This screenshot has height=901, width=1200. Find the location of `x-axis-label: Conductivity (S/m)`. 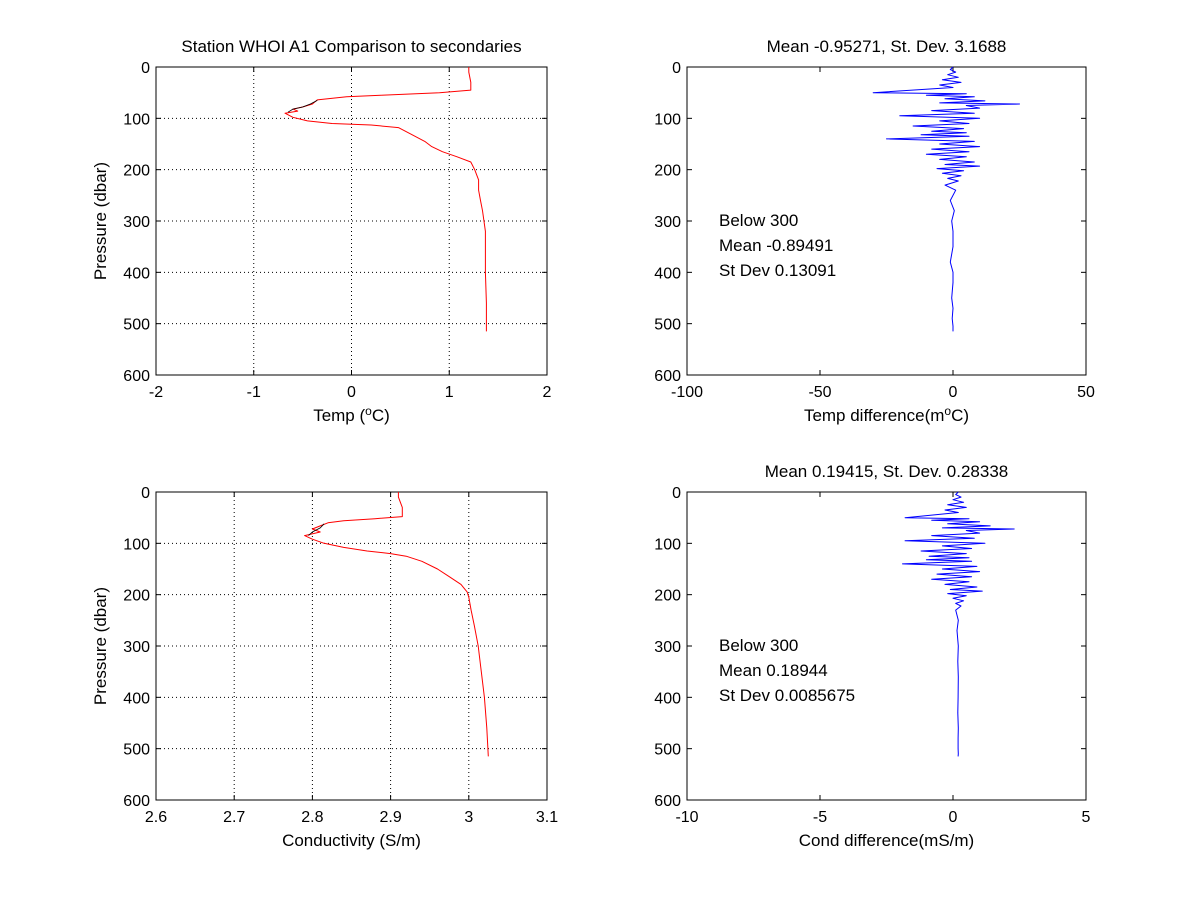

x-axis-label: Conductivity (S/m) is located at coordinates (351, 840).